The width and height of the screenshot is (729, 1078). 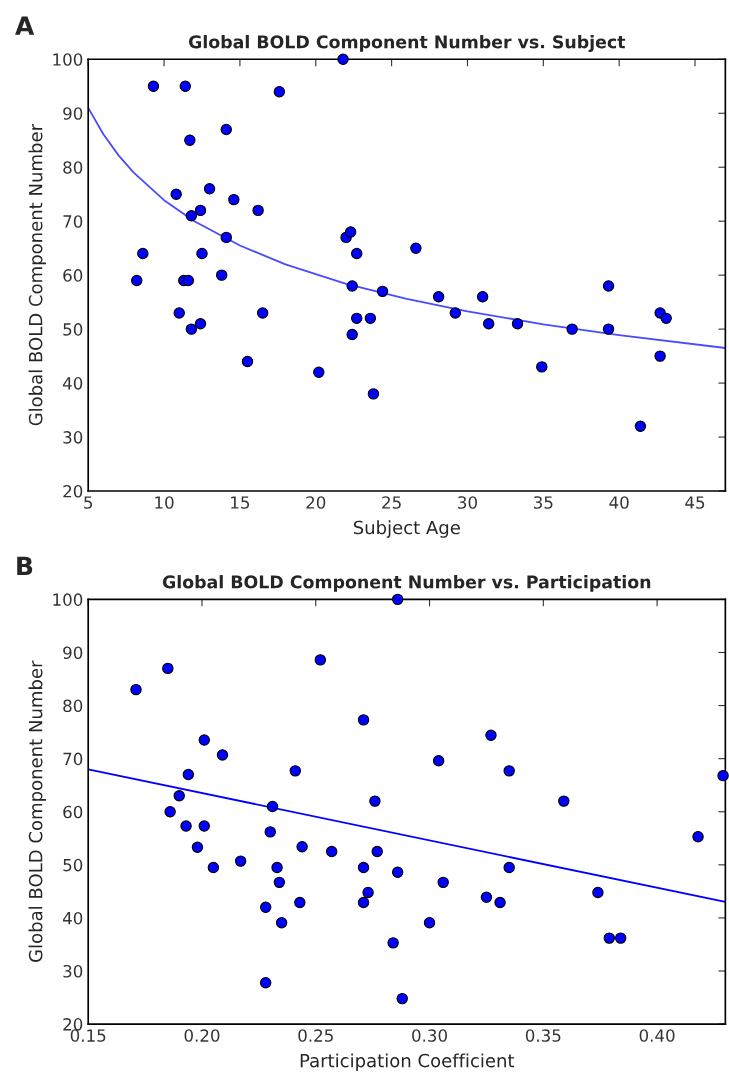 What do you see at coordinates (37, 274) in the screenshot?
I see `y-axis-title: Global BOLD Component Number` at bounding box center [37, 274].